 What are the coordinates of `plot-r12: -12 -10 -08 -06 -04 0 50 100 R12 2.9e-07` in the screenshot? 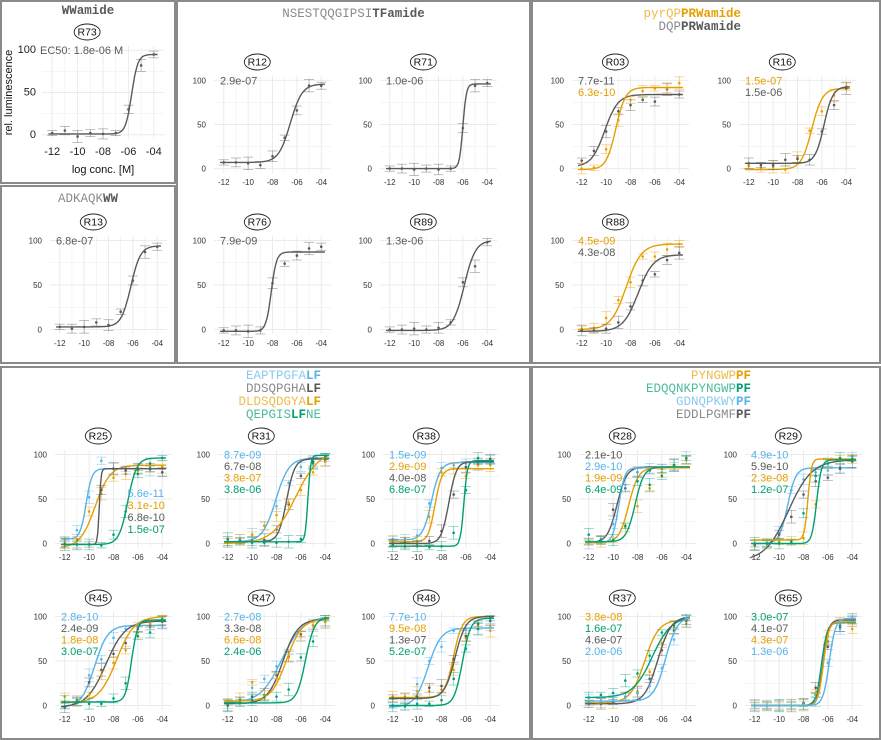 It's located at (262, 120).